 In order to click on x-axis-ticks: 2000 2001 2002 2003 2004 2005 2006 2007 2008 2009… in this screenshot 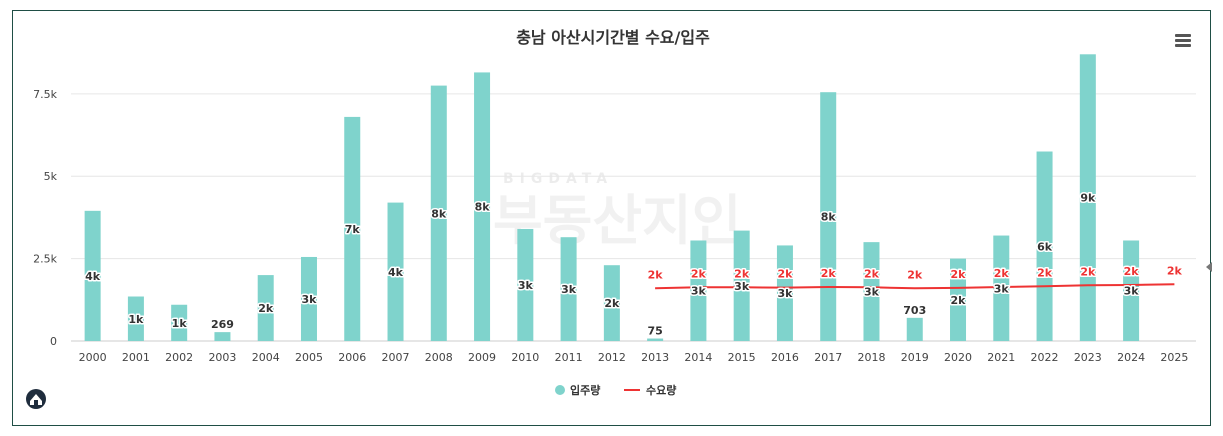, I will do `click(634, 357)`.